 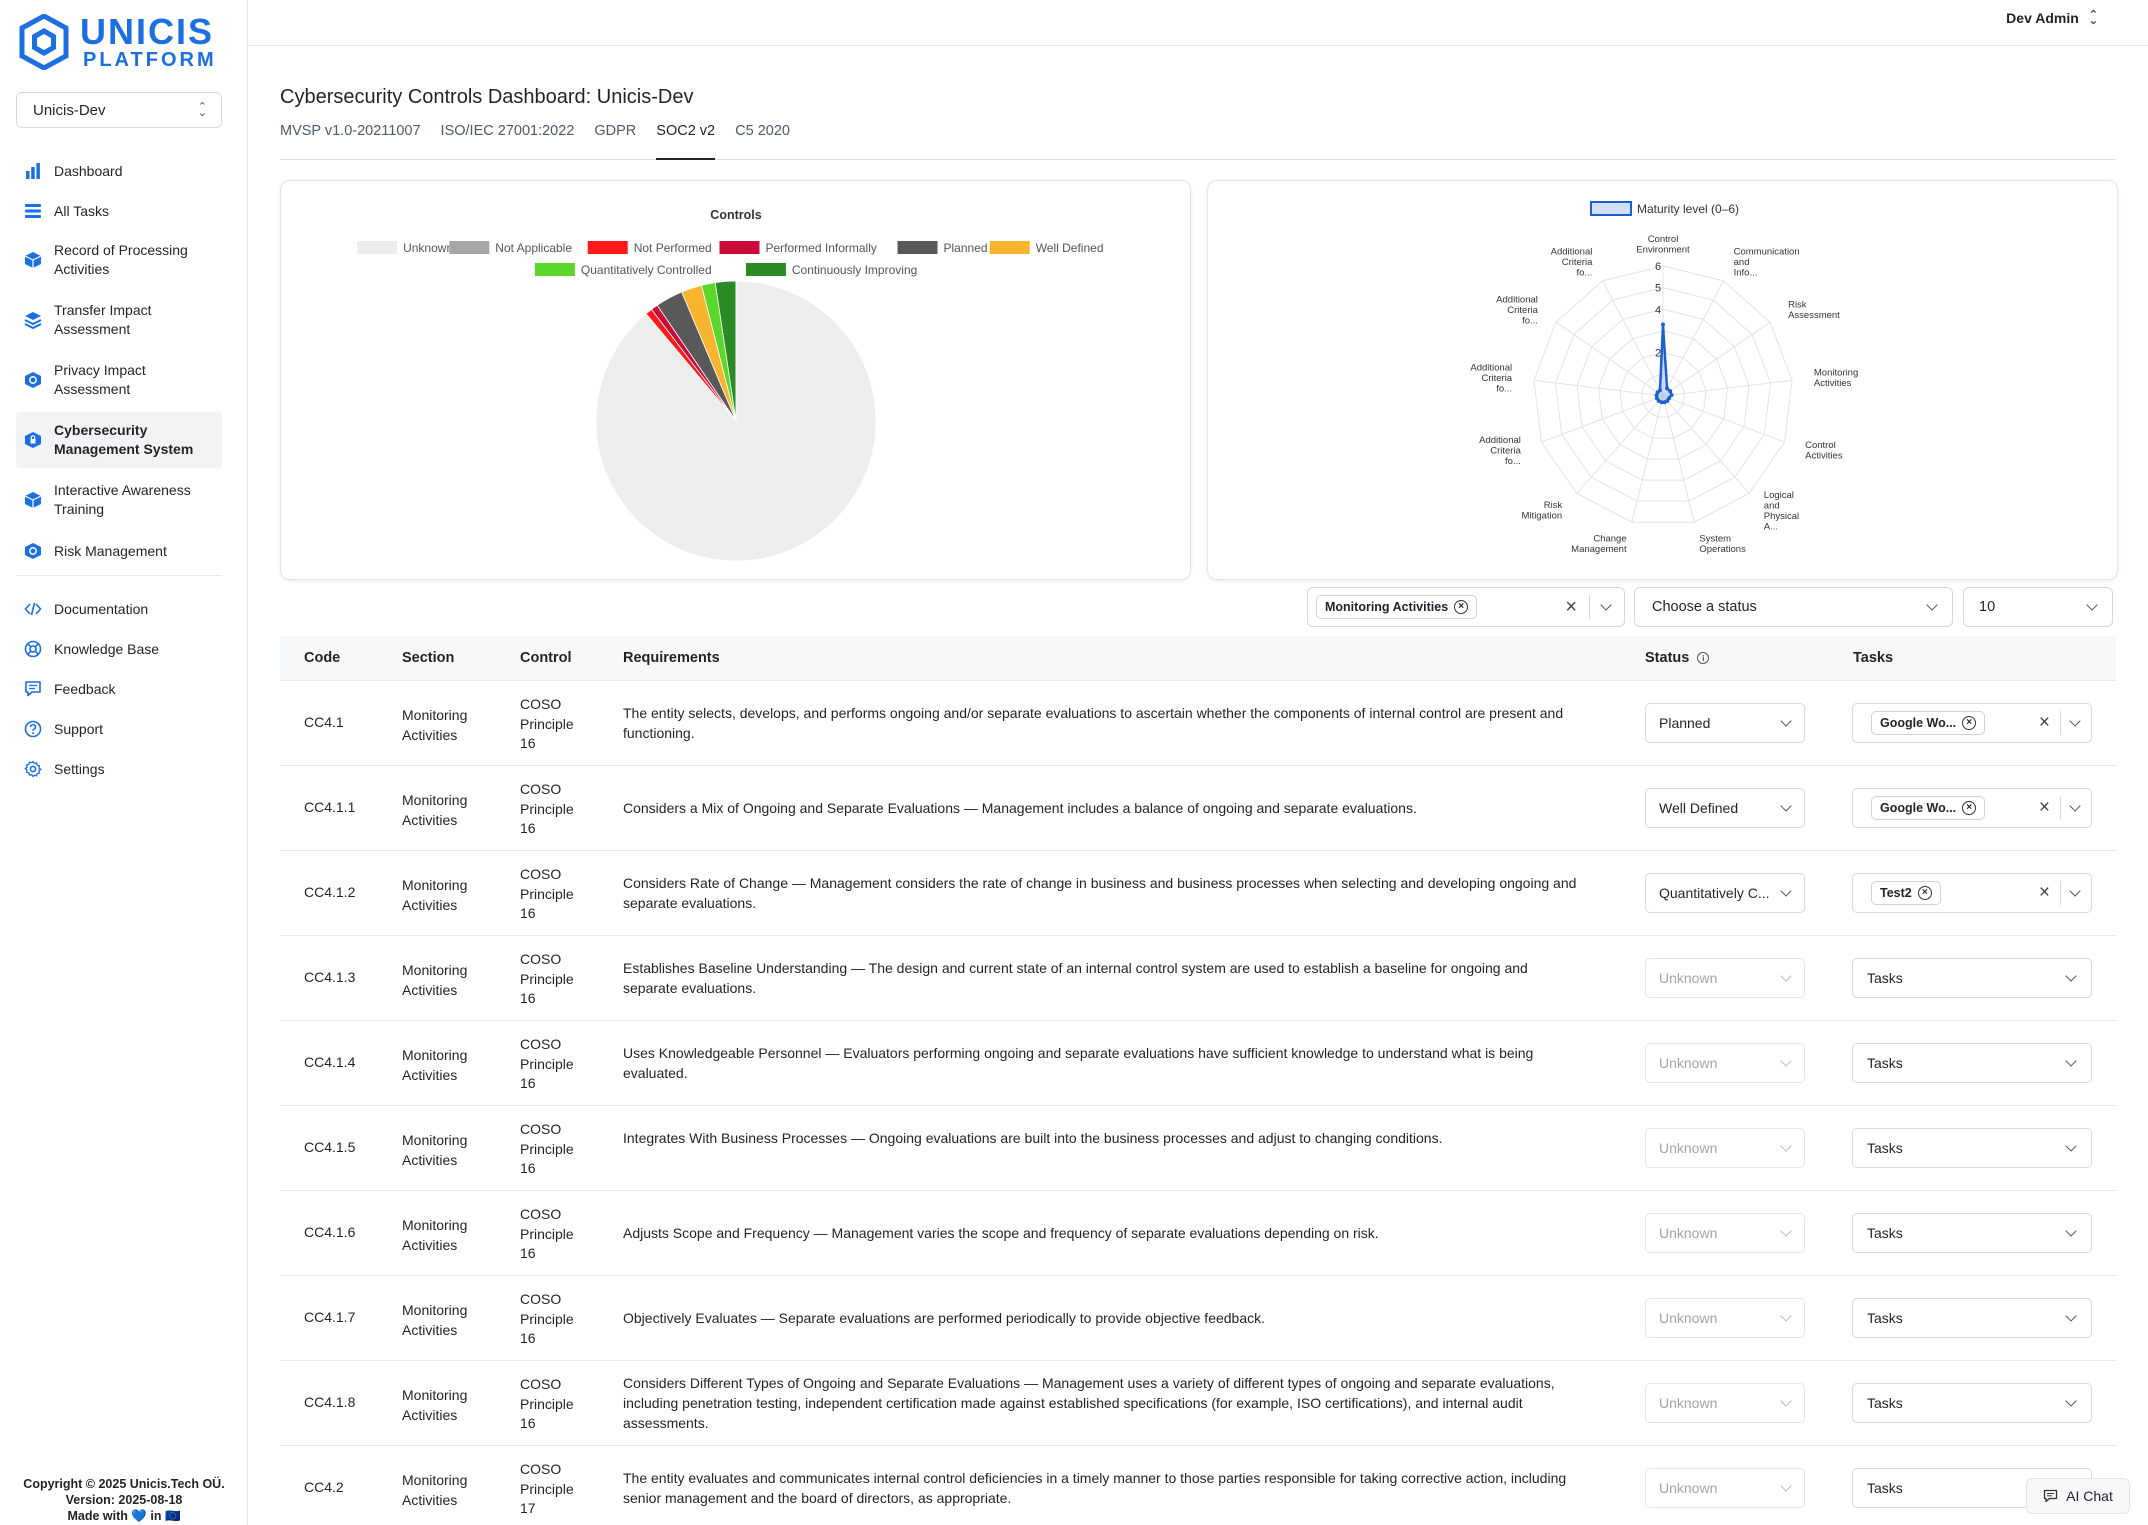 What do you see at coordinates (1725, 808) in the screenshot?
I see `status-select: Well Defined` at bounding box center [1725, 808].